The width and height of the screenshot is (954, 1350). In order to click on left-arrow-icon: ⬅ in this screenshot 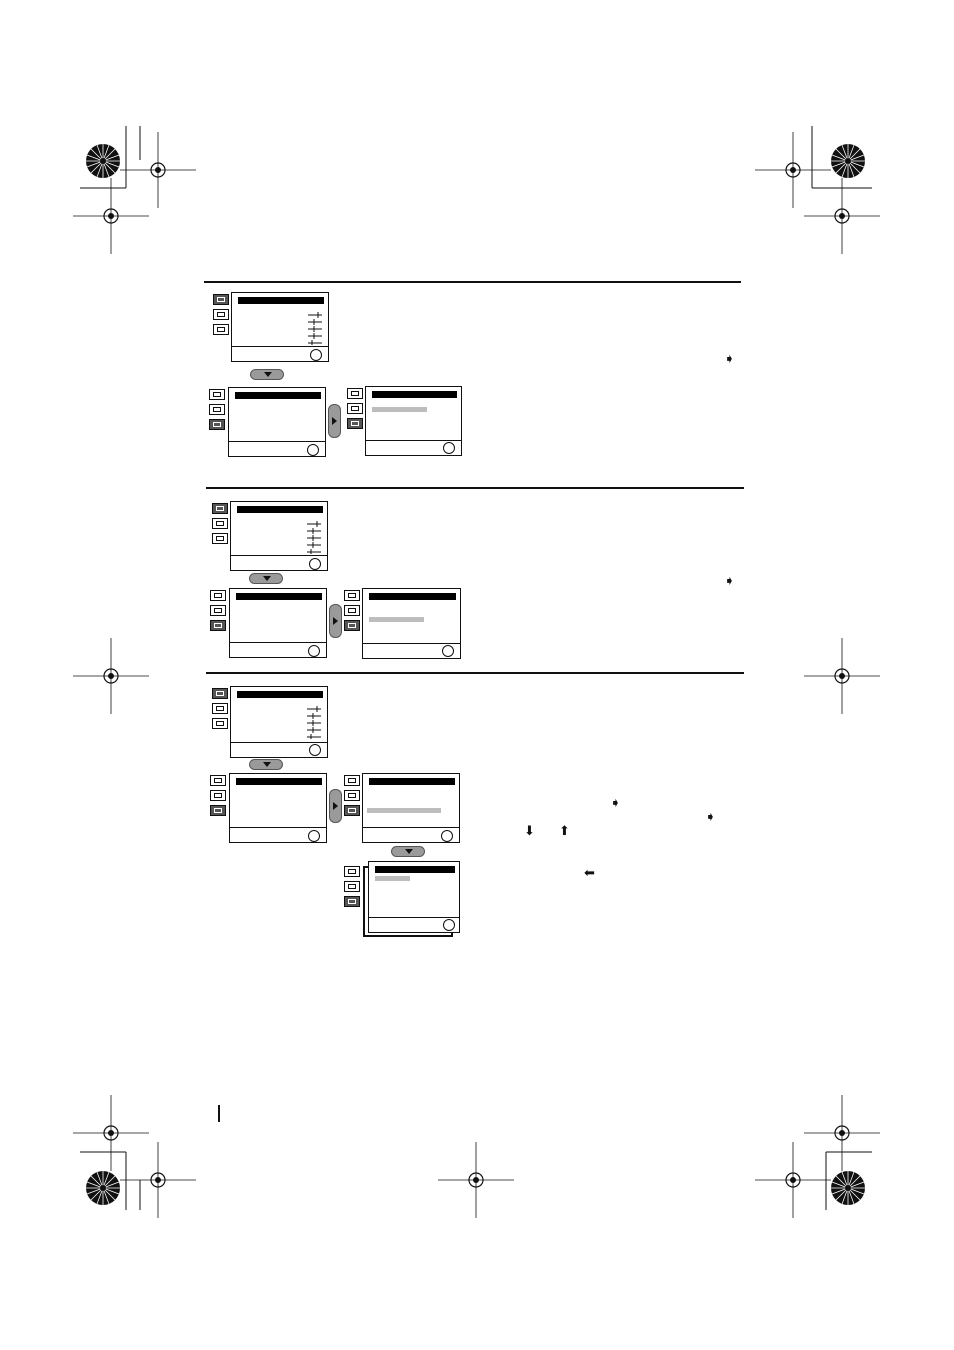, I will do `click(589, 872)`.